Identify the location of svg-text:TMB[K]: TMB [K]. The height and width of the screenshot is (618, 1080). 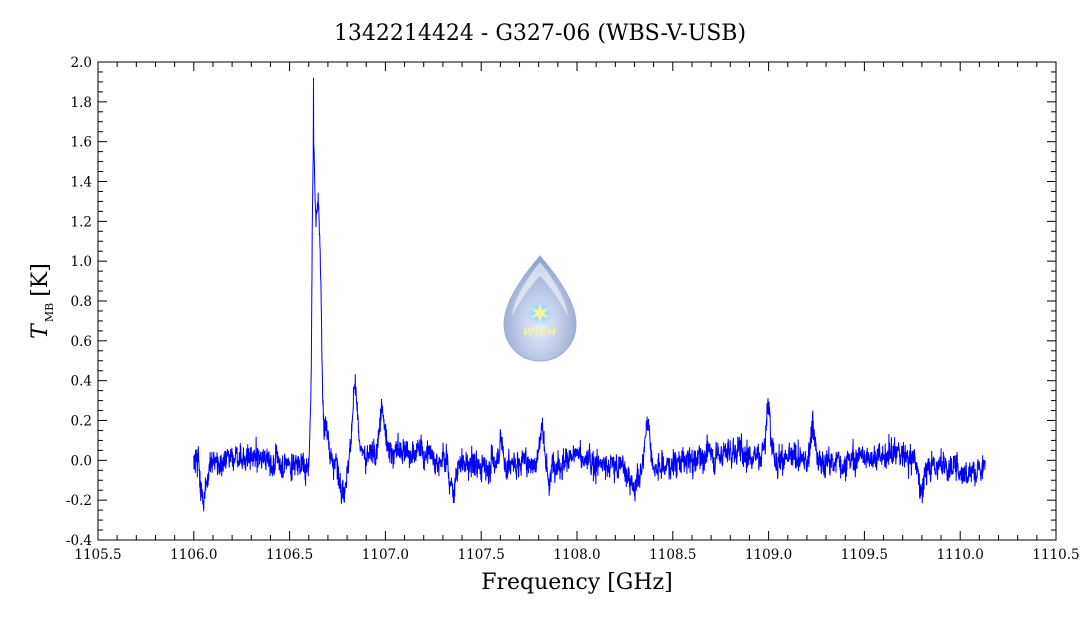
(42, 301).